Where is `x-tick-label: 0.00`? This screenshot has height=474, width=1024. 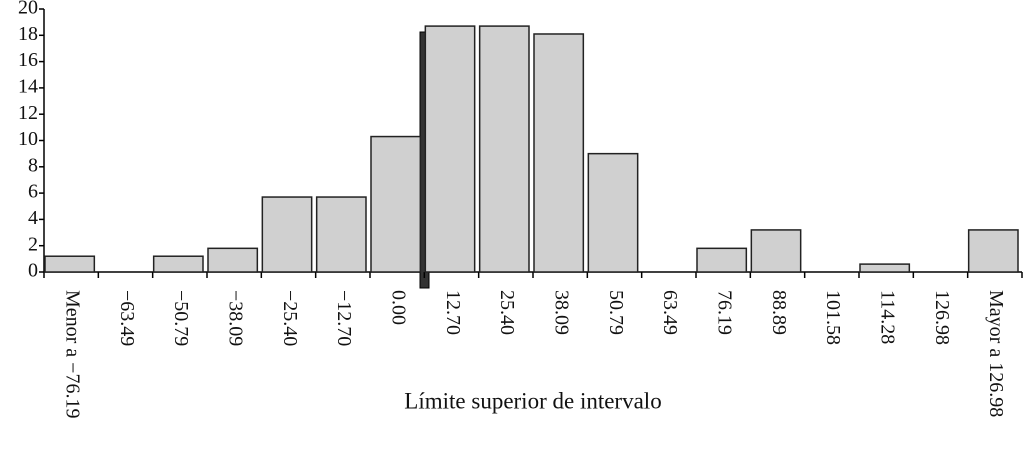
x-tick-label: 0.00 is located at coordinates (399, 307).